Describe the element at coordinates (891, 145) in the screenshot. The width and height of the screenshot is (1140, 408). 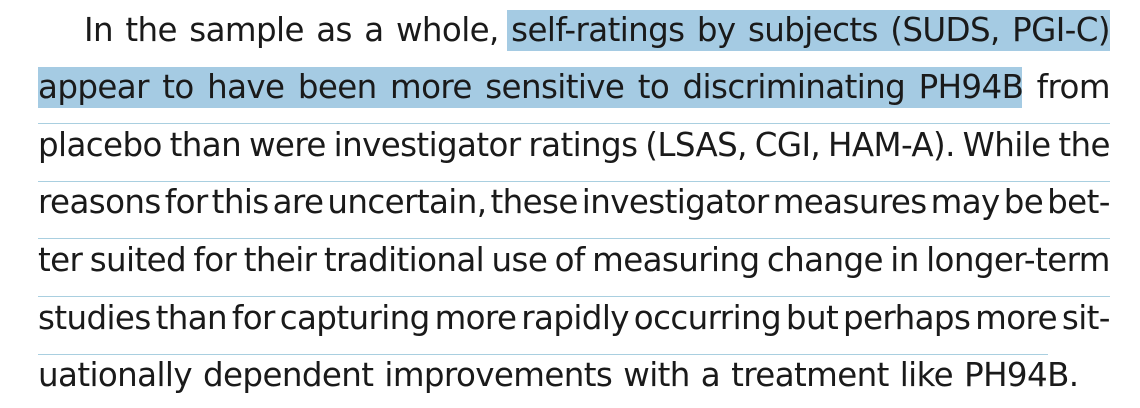
I see `word: HAM-A).` at that location.